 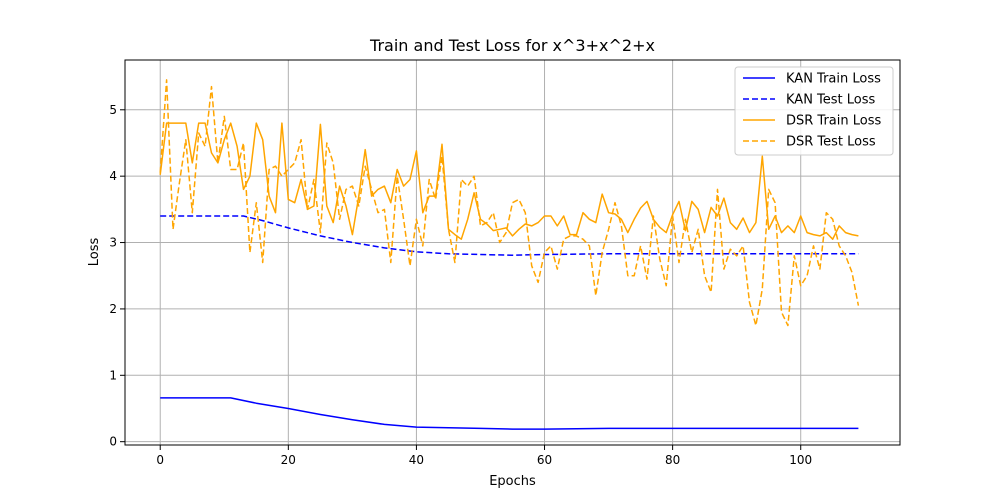 I want to click on y-tick-label: 4, so click(x=113, y=176).